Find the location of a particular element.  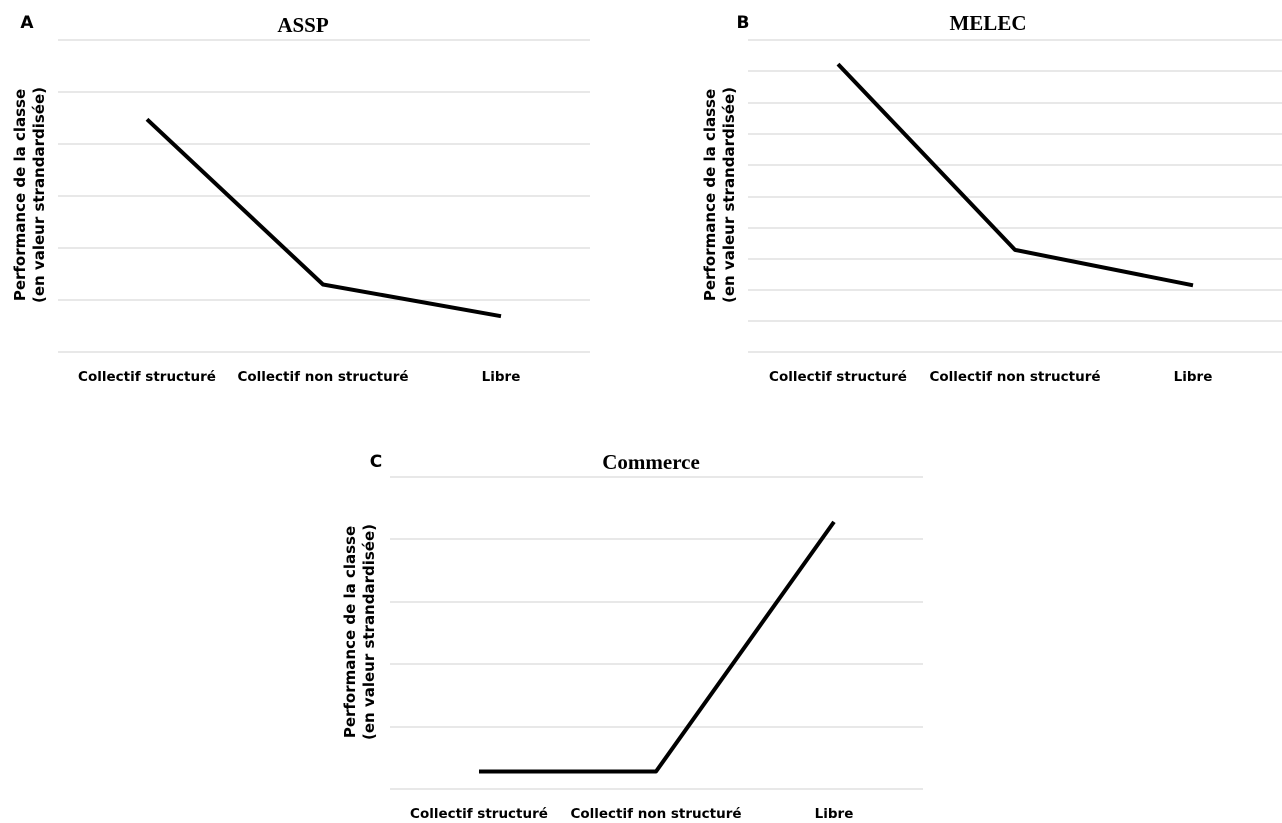

panel-letter: C is located at coordinates (376, 462).